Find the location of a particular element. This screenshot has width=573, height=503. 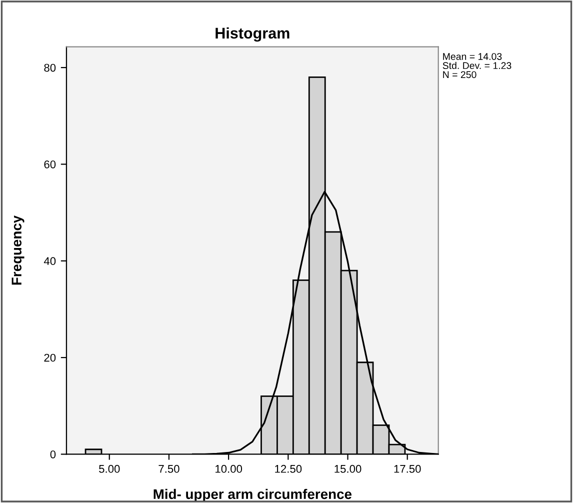

x-tick-label: 5.00 is located at coordinates (109, 468).